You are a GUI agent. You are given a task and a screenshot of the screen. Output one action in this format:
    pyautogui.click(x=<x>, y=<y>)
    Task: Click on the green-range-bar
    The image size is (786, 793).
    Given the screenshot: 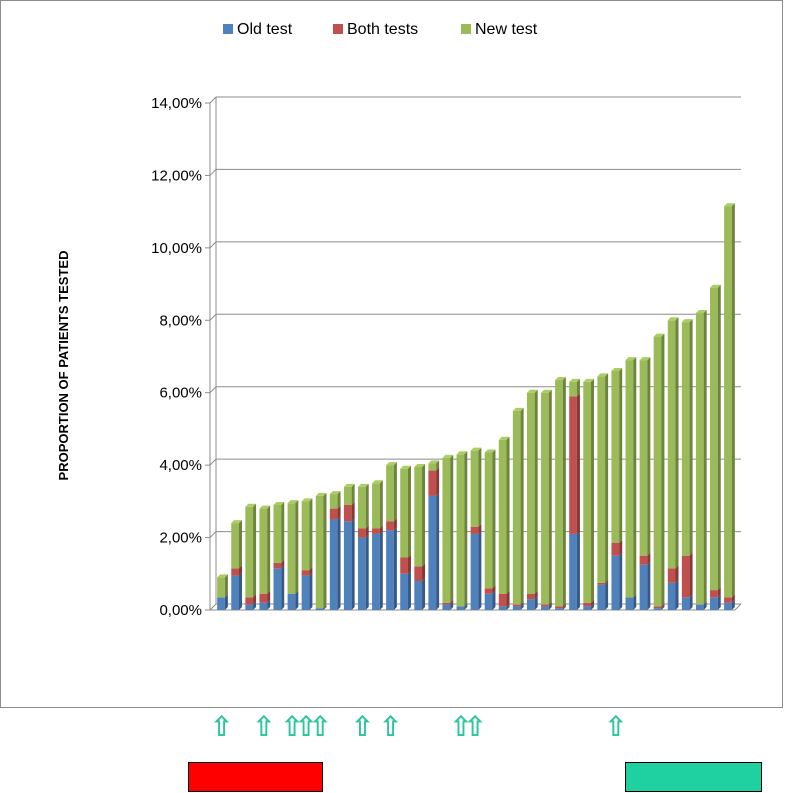 What is the action you would take?
    pyautogui.click(x=693, y=777)
    